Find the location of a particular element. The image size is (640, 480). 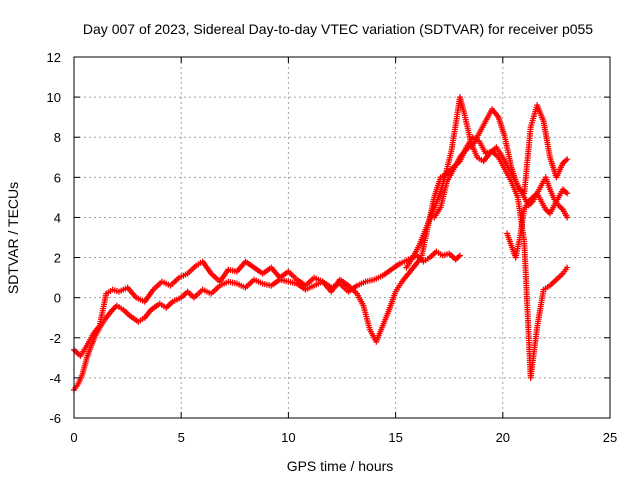

x-axis-label: GPS time / hours is located at coordinates (340, 466).